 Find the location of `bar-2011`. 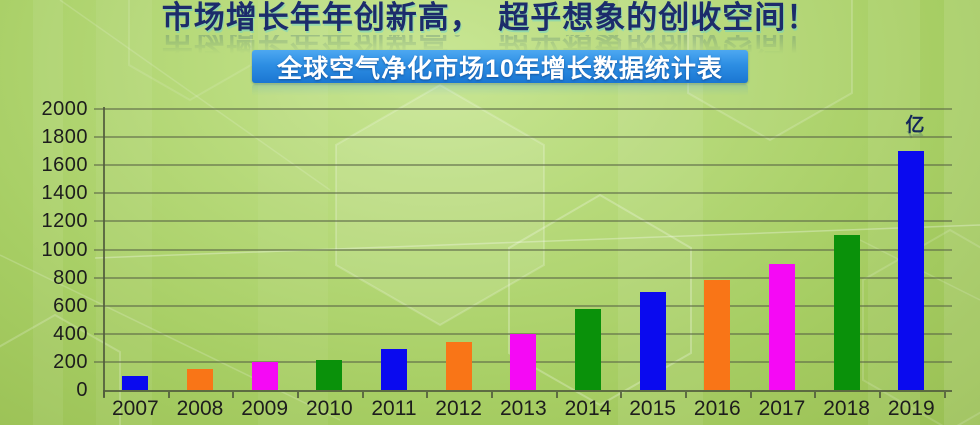

bar-2011 is located at coordinates (393, 369).